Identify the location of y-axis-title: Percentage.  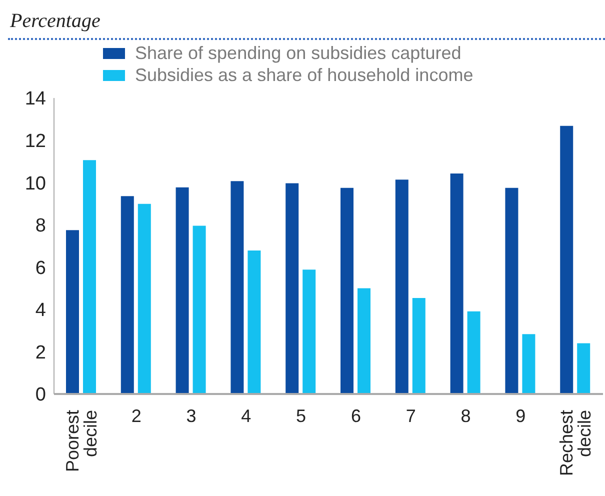
(55, 21).